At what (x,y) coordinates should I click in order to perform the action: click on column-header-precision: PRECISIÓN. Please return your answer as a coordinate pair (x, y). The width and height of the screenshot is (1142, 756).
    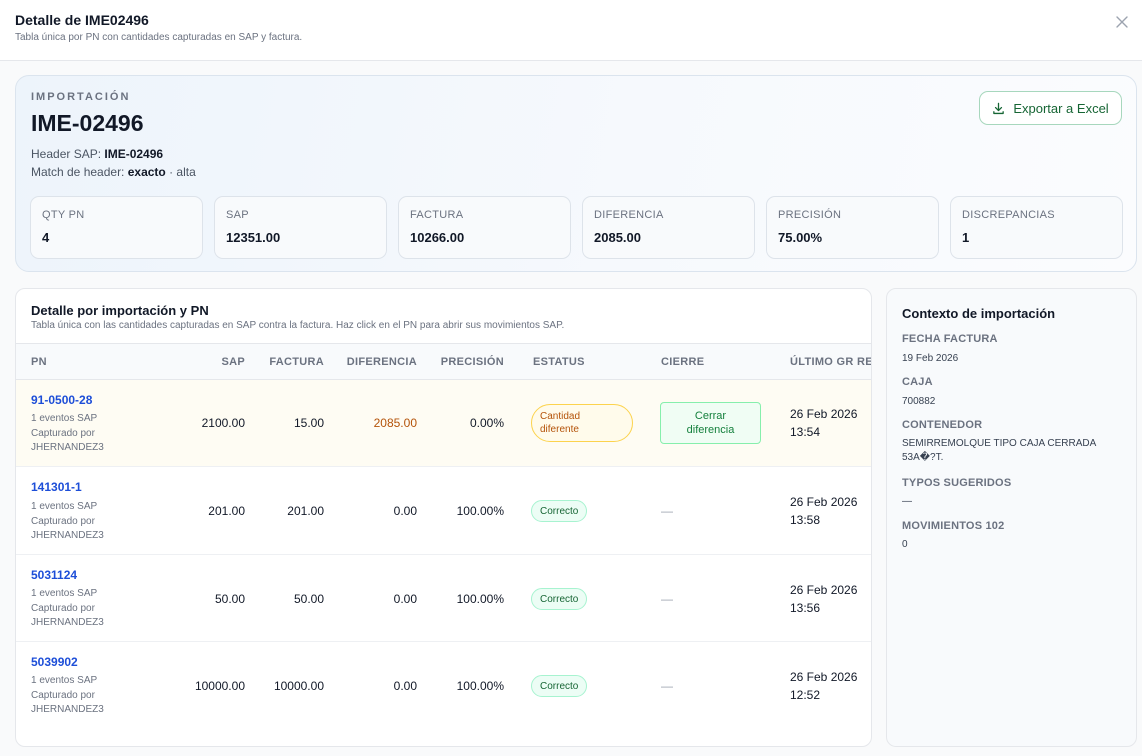
    Looking at the image, I should click on (472, 362).